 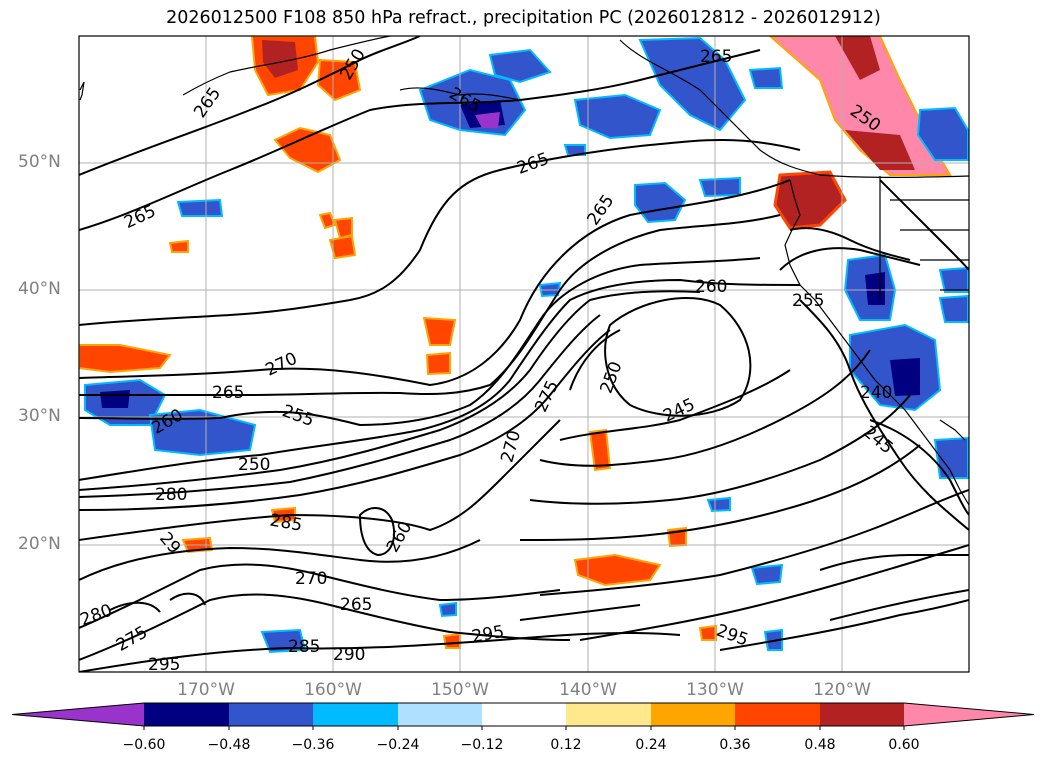 I want to click on colorbar-extend-high, so click(x=969, y=714).